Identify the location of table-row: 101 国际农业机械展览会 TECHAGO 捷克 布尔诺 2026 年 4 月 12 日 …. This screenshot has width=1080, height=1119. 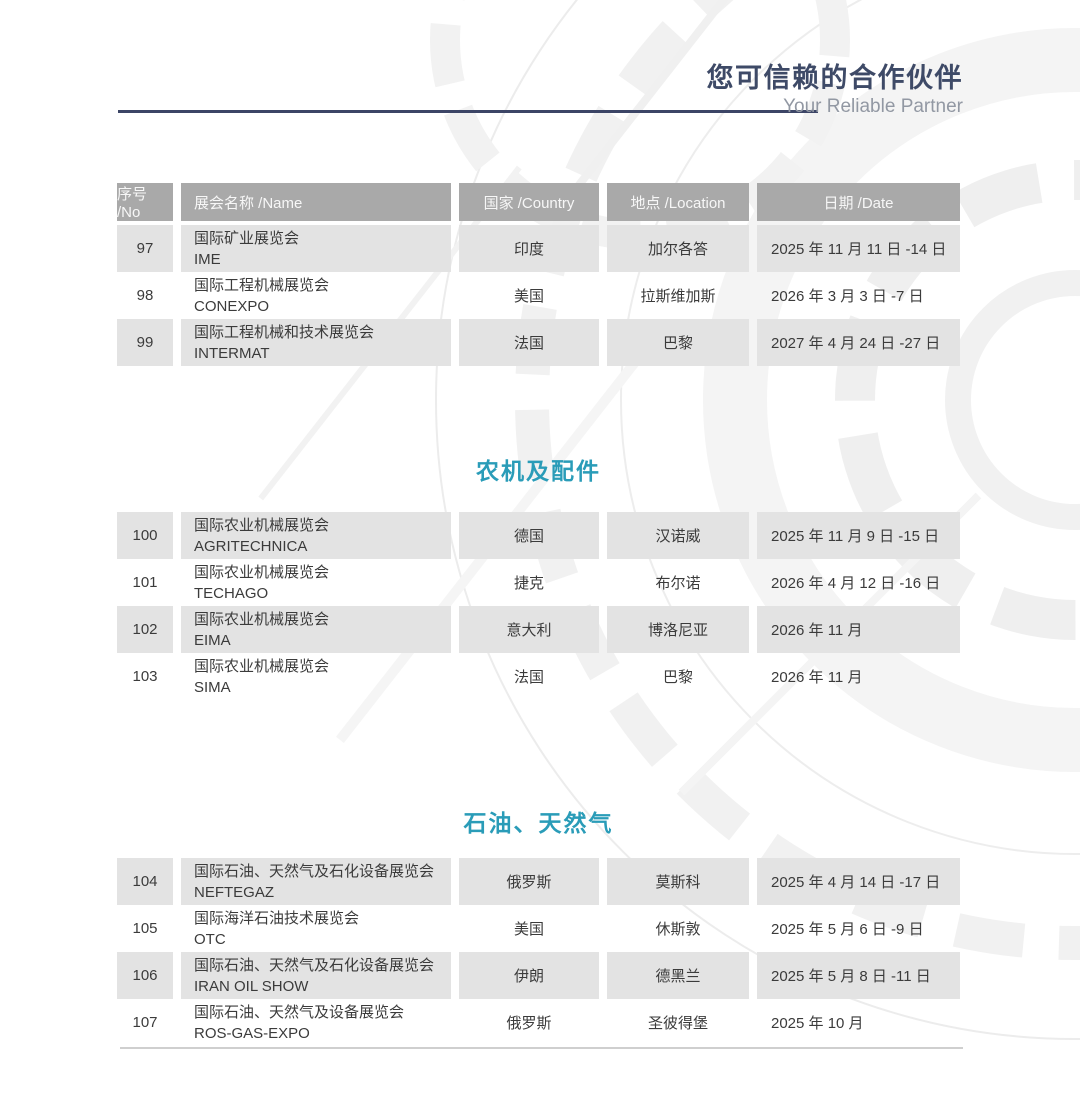
(538, 582).